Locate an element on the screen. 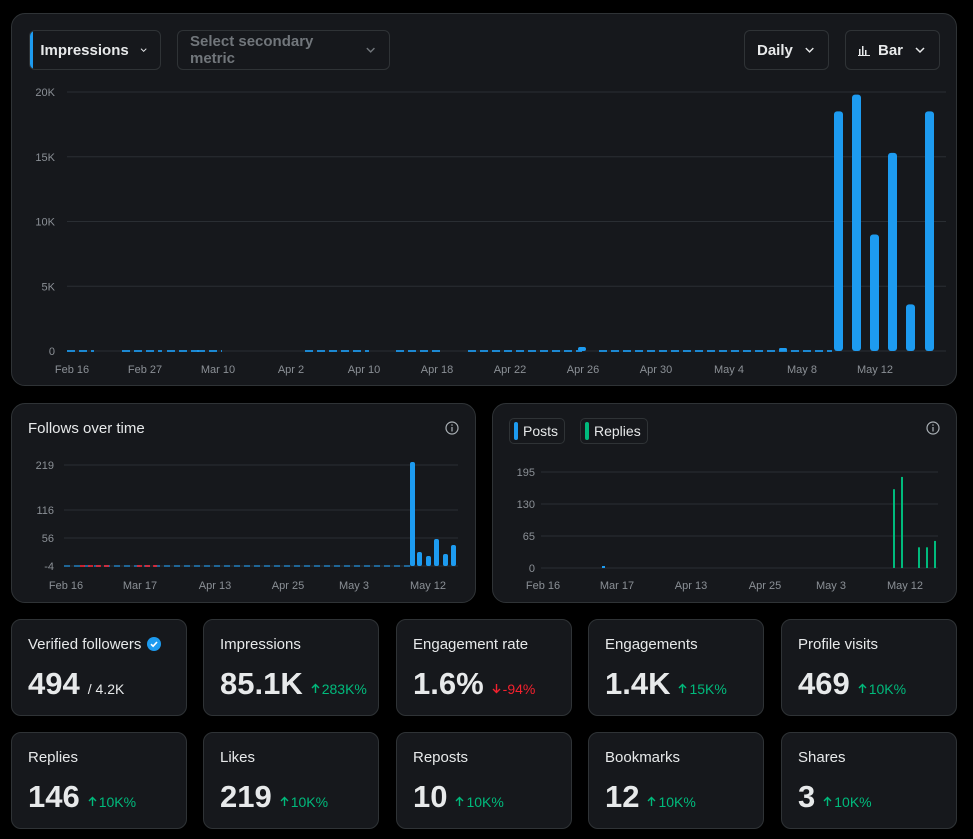 This screenshot has height=839, width=973. stat-value: 10 is located at coordinates (430, 796).